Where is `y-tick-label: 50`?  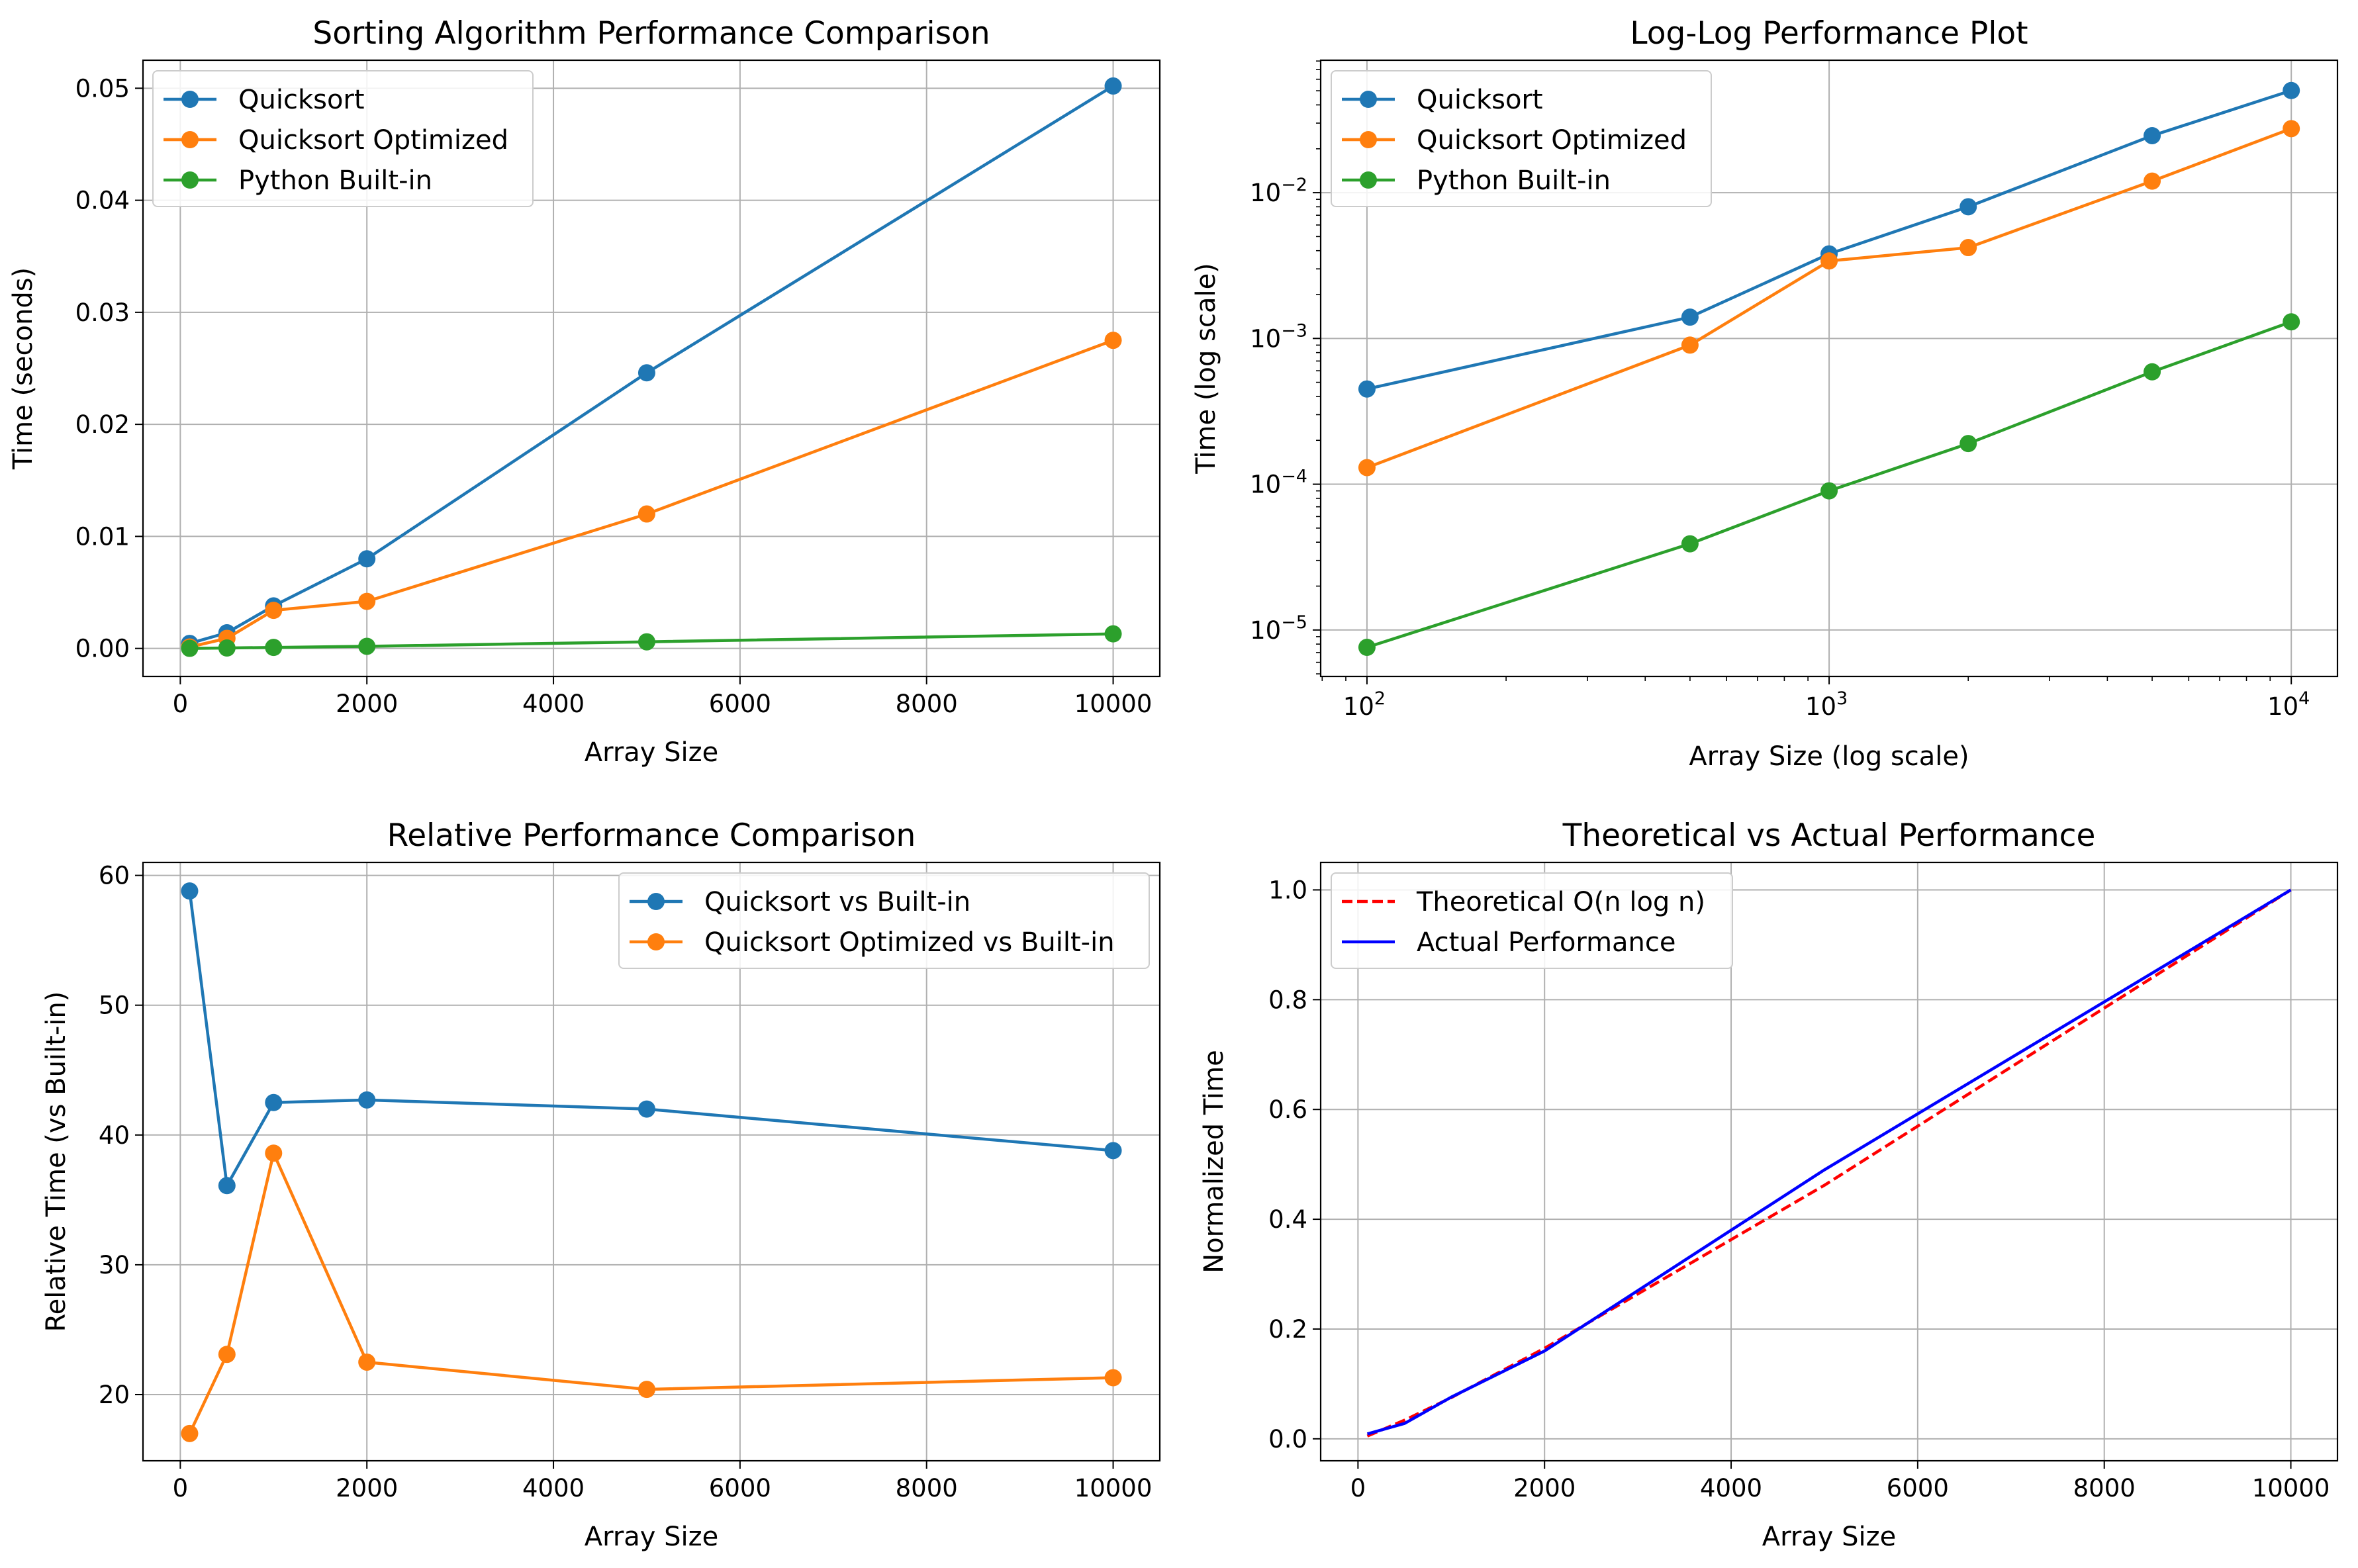
y-tick-label: 50 is located at coordinates (114, 1006).